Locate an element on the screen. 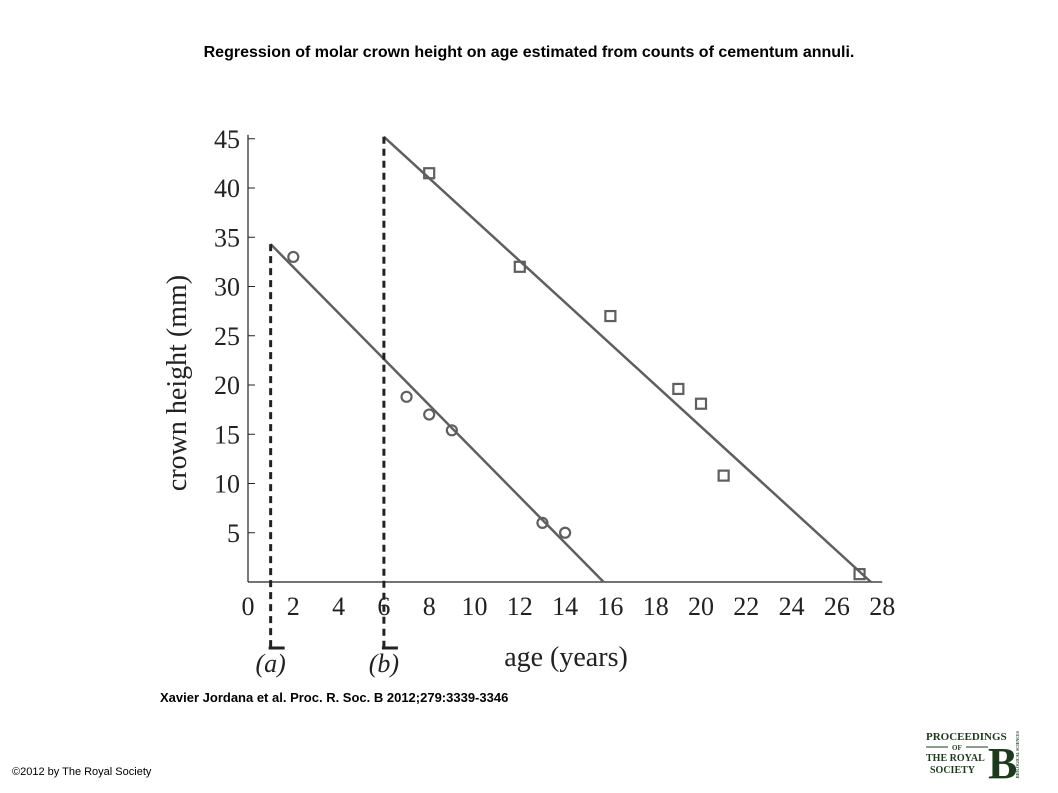  x-axis-label: age (years) is located at coordinates (566, 657).